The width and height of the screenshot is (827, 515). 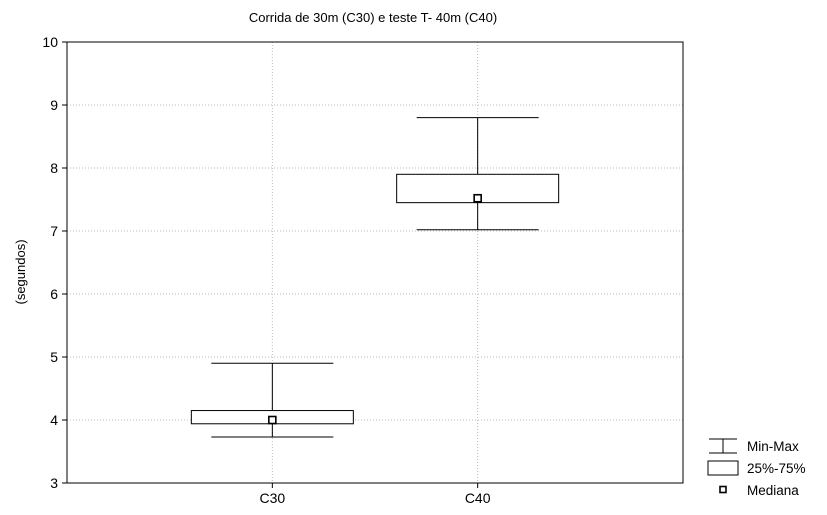 What do you see at coordinates (723, 468) in the screenshot?
I see `legend-box-icon` at bounding box center [723, 468].